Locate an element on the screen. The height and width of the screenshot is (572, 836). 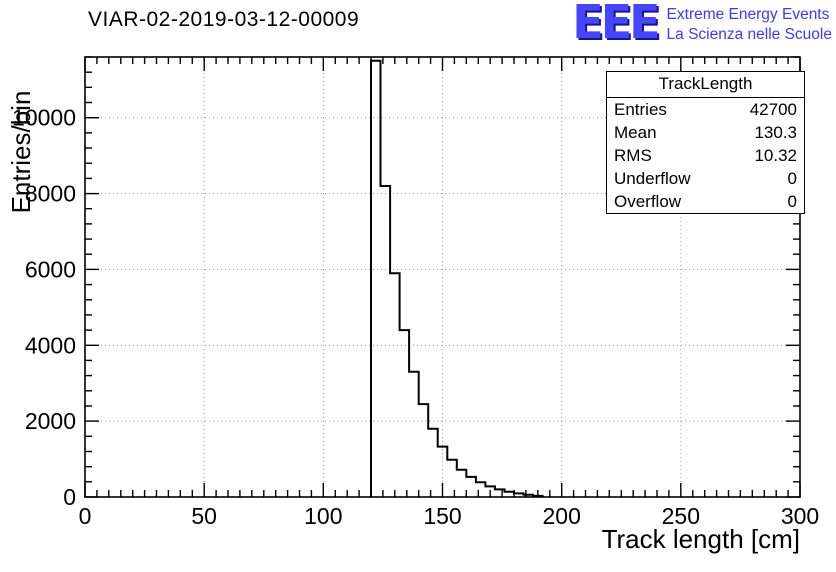
stats-label: Mean is located at coordinates (635, 132).